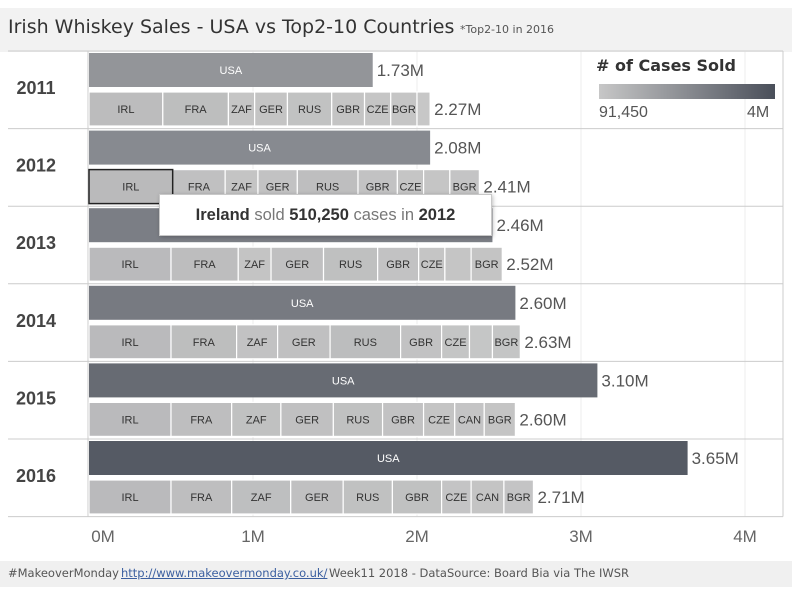  Describe the element at coordinates (269, 215) in the screenshot. I see `tooltip-verb: sold` at that location.